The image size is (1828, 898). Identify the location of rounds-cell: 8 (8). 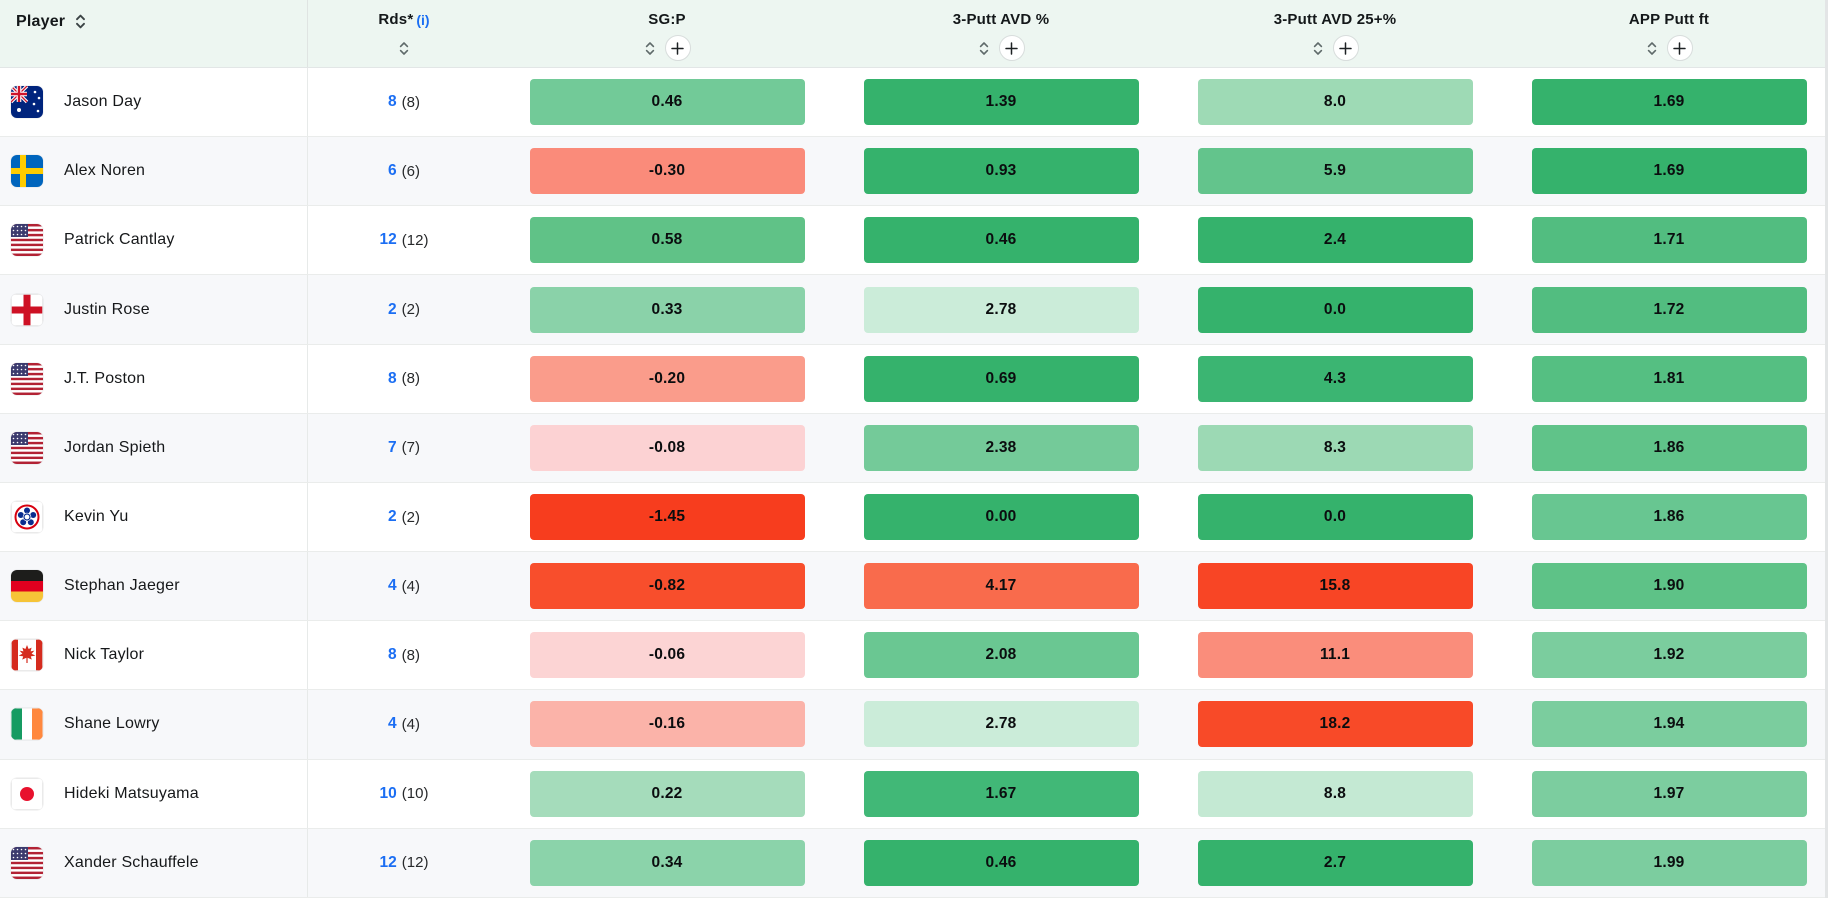
(404, 379).